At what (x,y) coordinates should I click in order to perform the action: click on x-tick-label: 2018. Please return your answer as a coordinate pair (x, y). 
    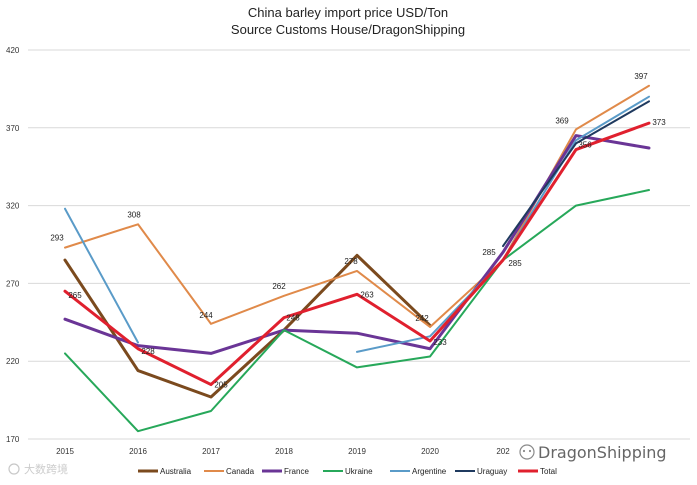
    Looking at the image, I should click on (284, 451).